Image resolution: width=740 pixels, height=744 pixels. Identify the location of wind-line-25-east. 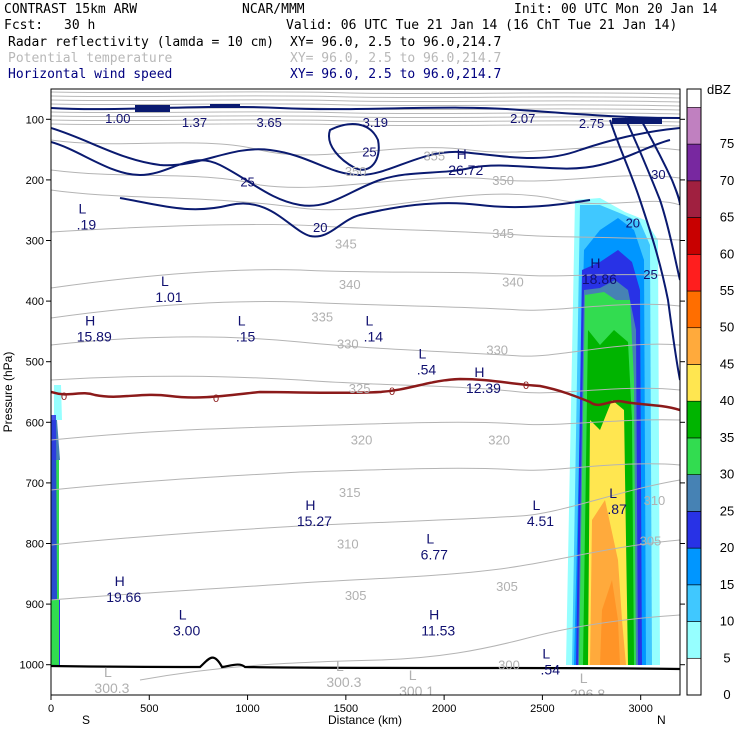
(652, 199).